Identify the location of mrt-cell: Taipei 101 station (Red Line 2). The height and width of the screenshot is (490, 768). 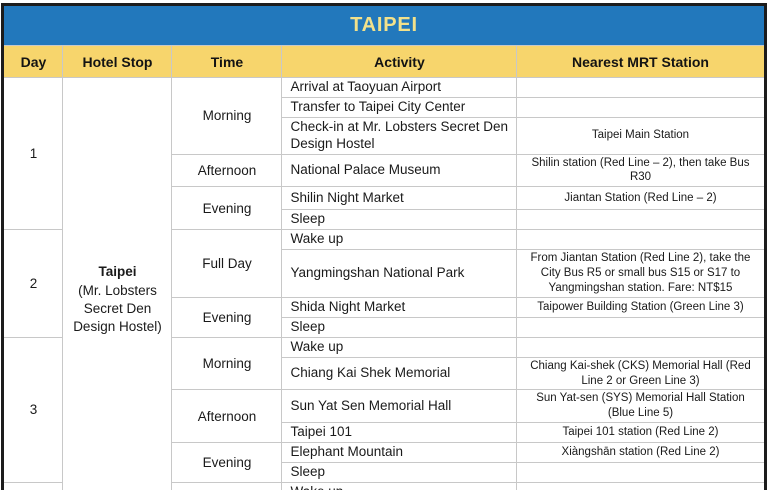
(641, 433).